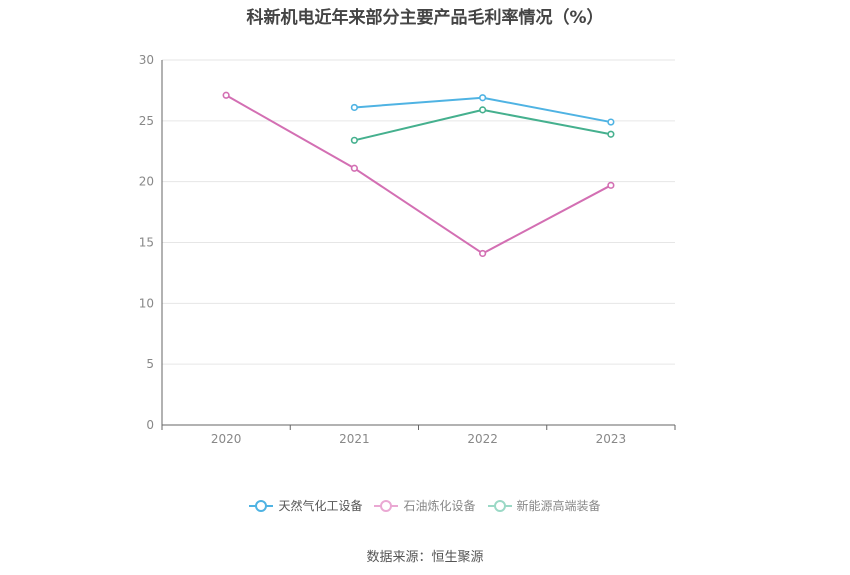 The image size is (850, 575). What do you see at coordinates (146, 303) in the screenshot?
I see `y-tick-label: 10` at bounding box center [146, 303].